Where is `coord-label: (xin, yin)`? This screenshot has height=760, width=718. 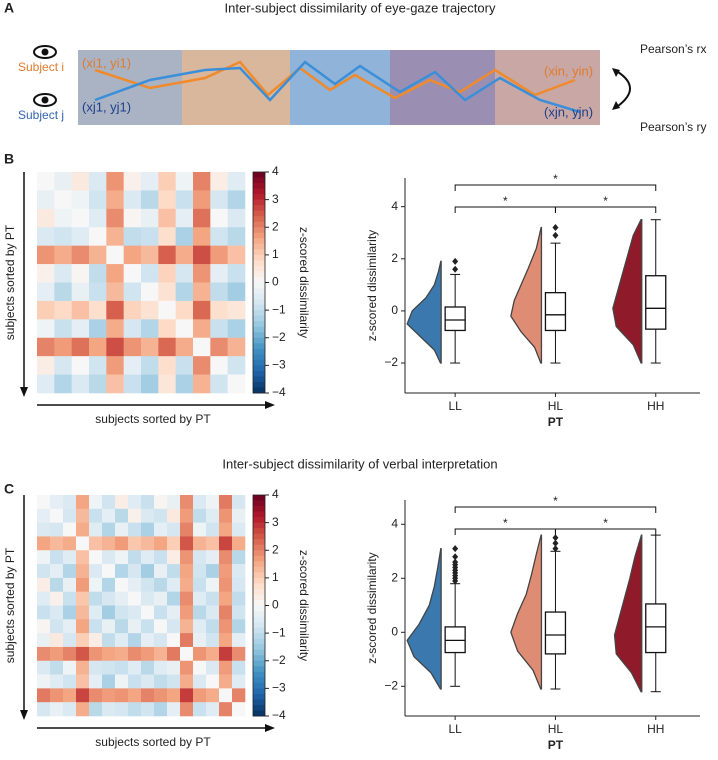 coord-label: (xin, yin) is located at coordinates (568, 70).